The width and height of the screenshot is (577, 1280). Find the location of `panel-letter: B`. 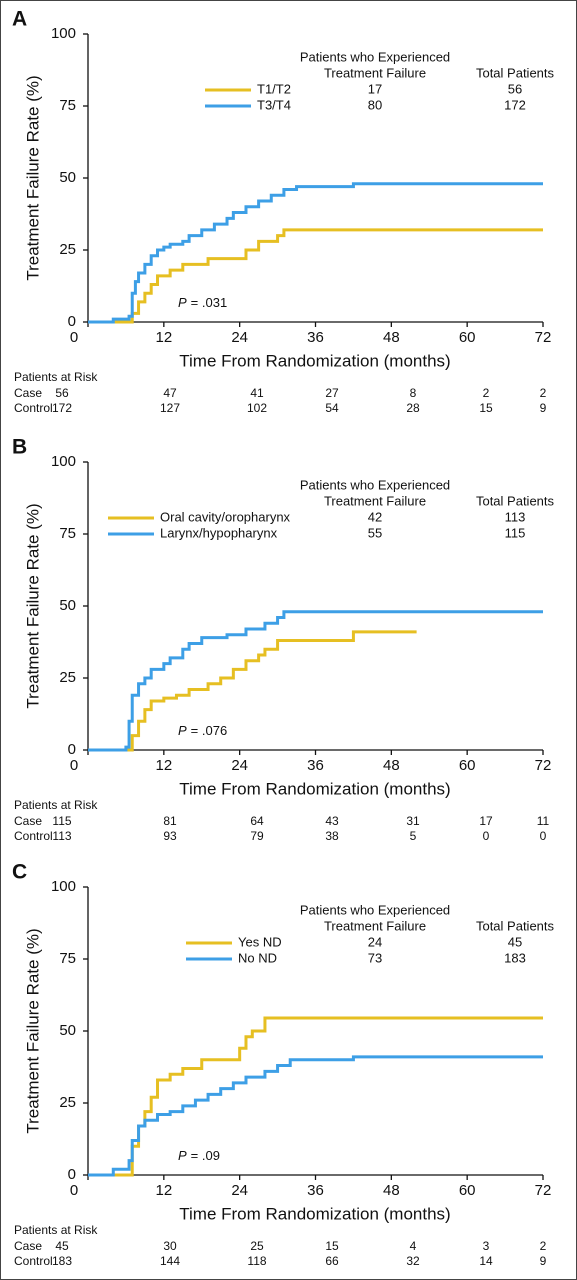

panel-letter: B is located at coordinates (19, 447).